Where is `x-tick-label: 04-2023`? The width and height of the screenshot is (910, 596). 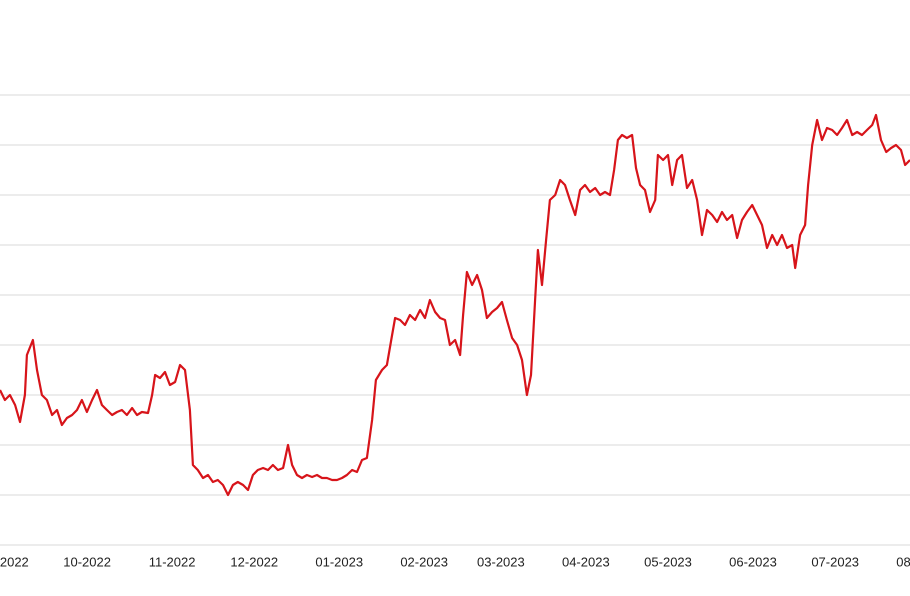
x-tick-label: 04-2023 is located at coordinates (586, 561).